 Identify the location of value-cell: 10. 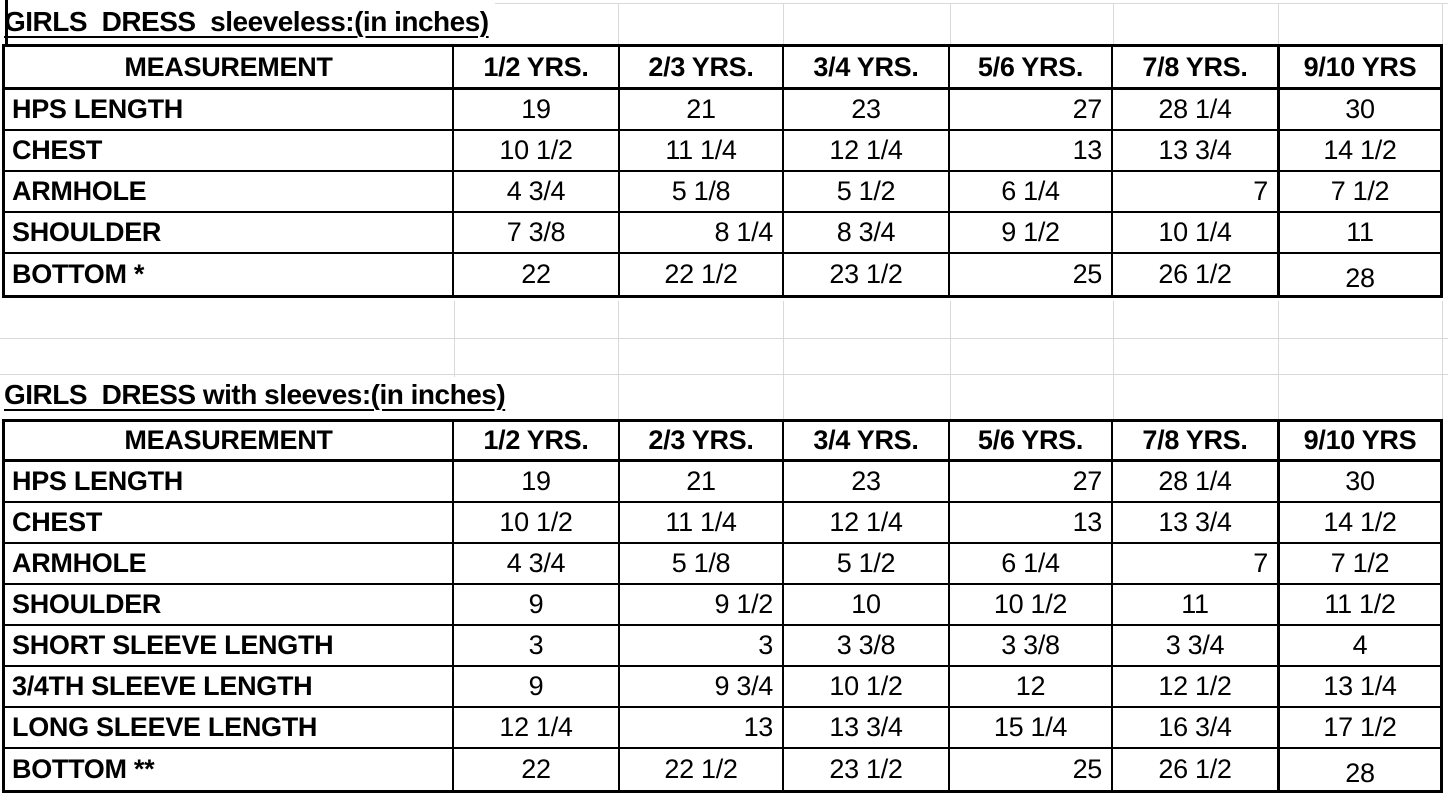
(867, 605).